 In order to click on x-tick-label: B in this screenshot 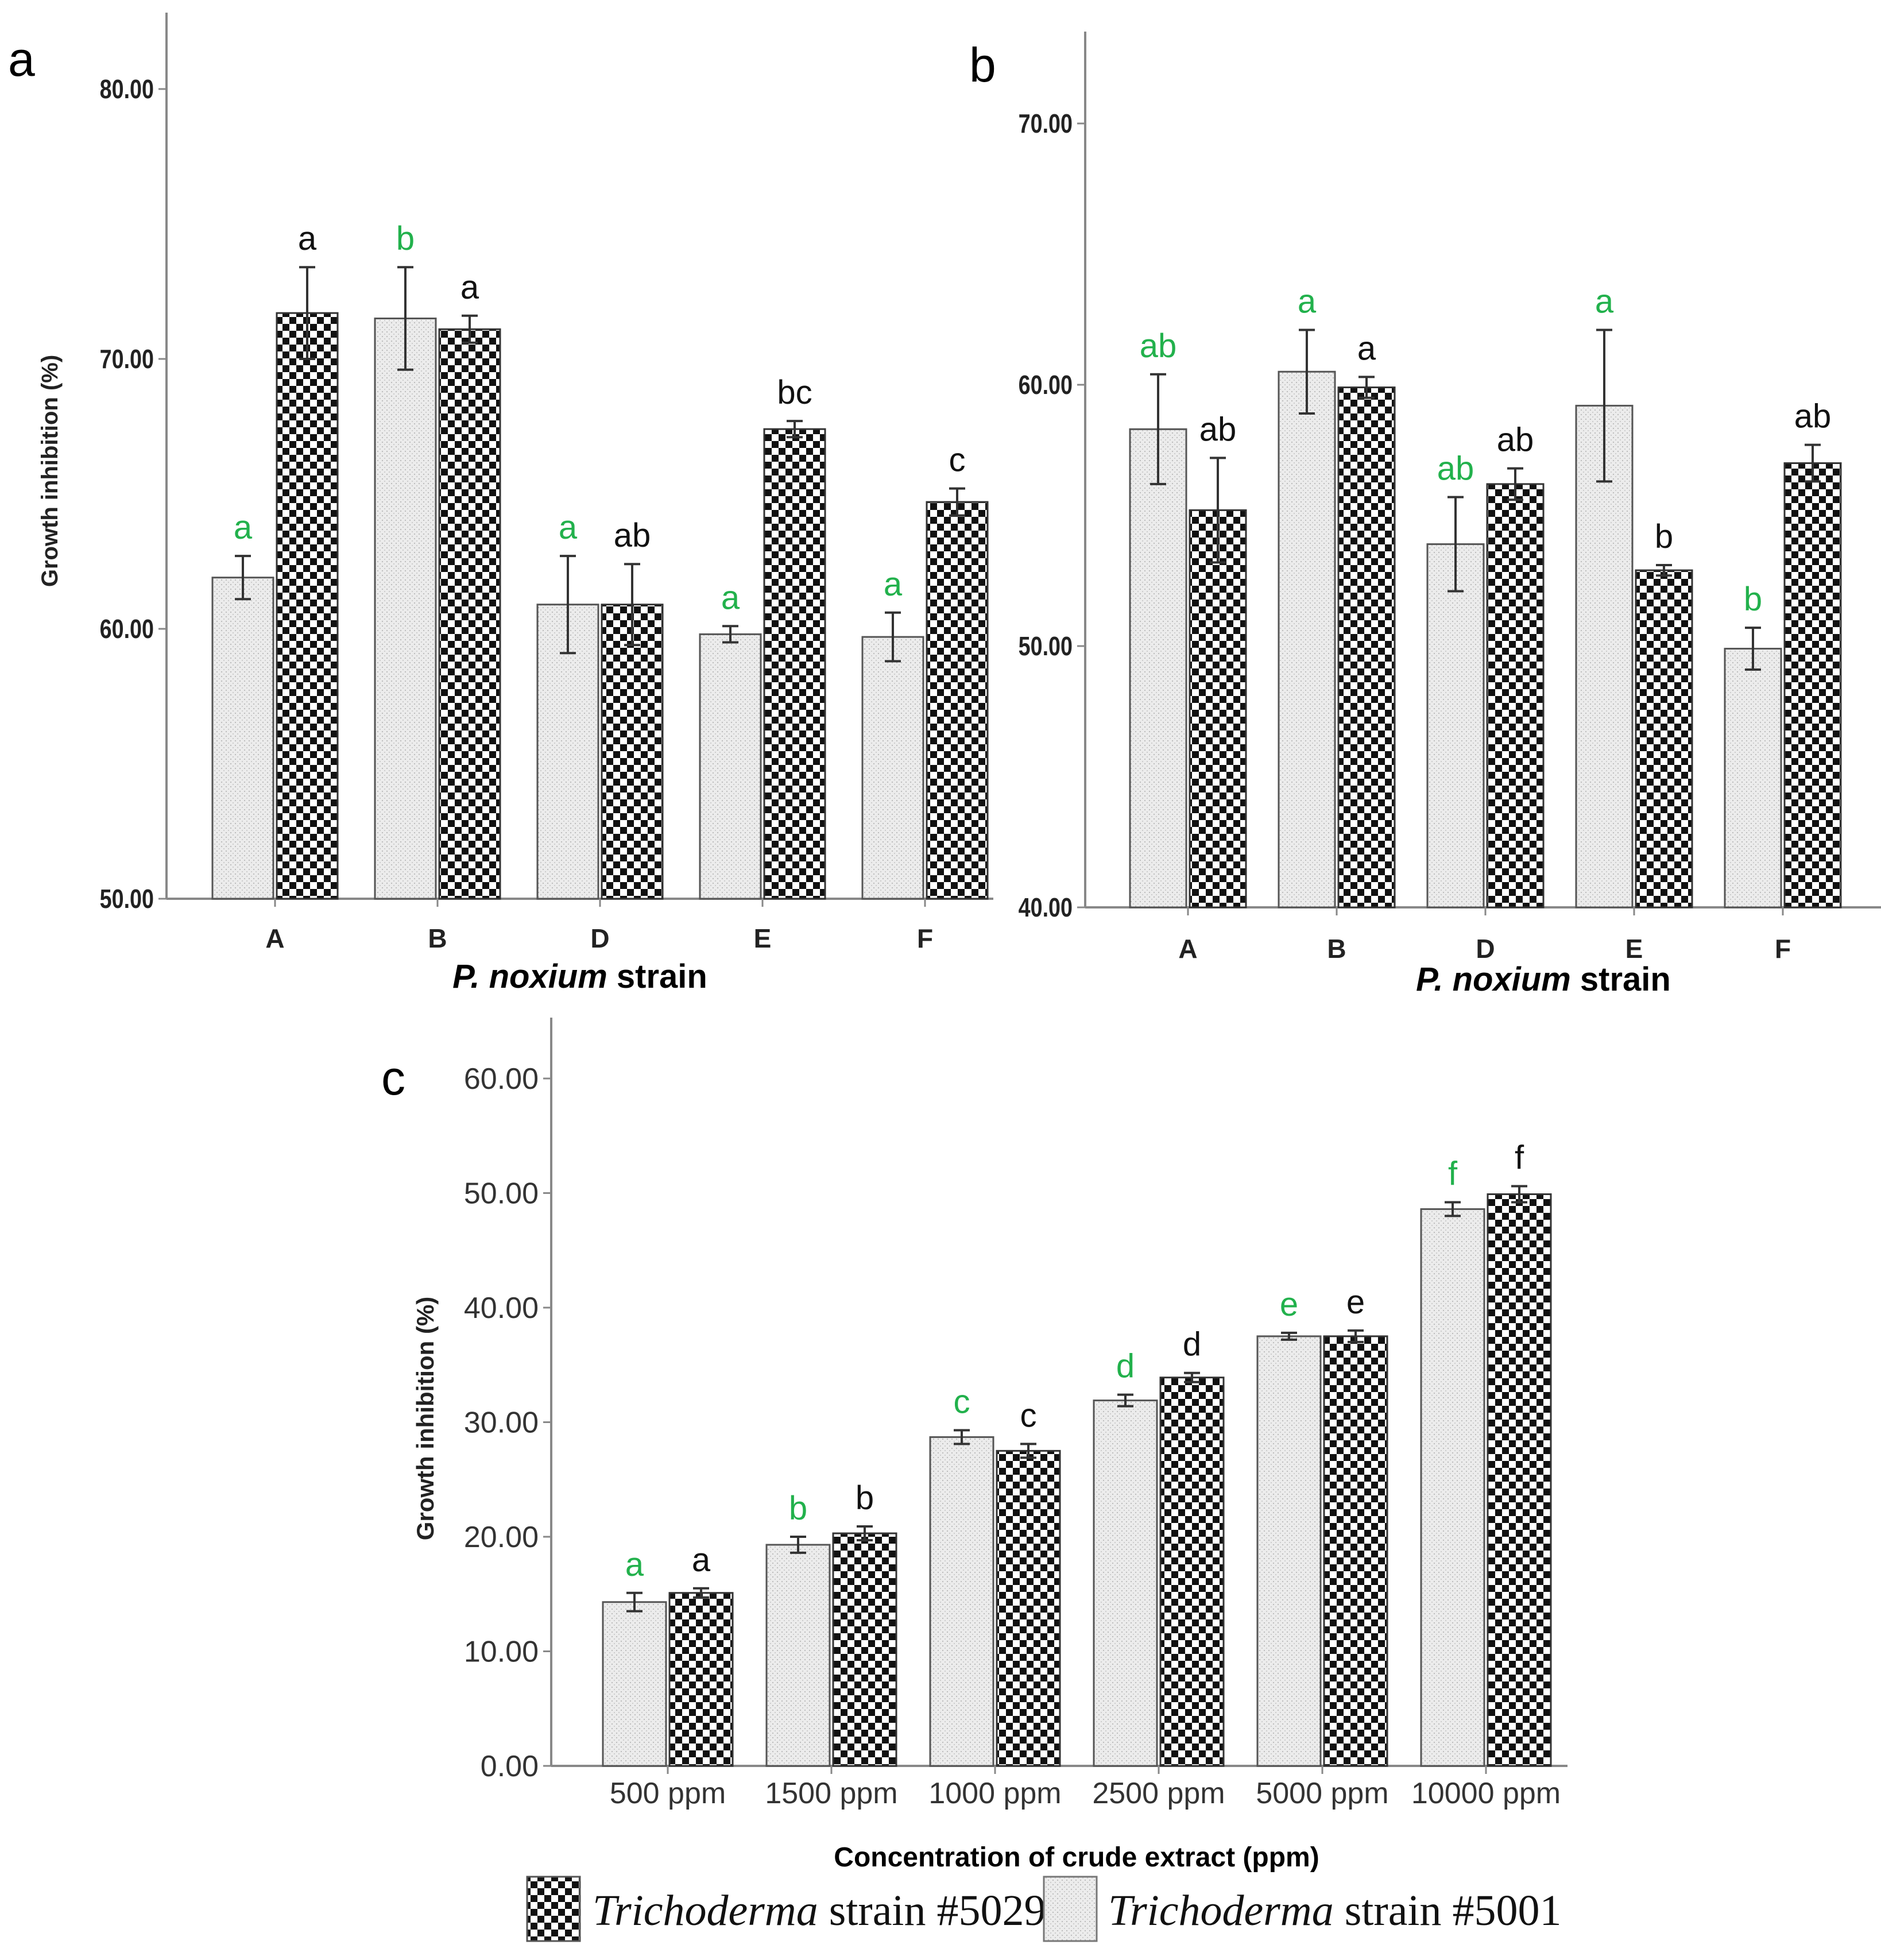, I will do `click(437, 938)`.